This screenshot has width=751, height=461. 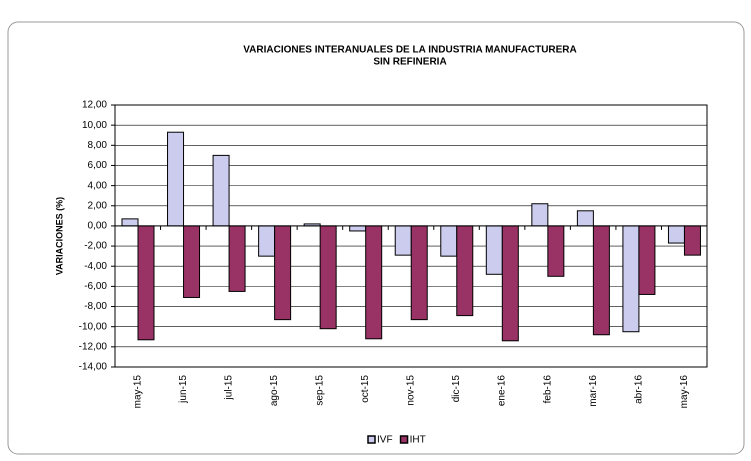 I want to click on x-tick-label: ago-15, so click(x=274, y=391).